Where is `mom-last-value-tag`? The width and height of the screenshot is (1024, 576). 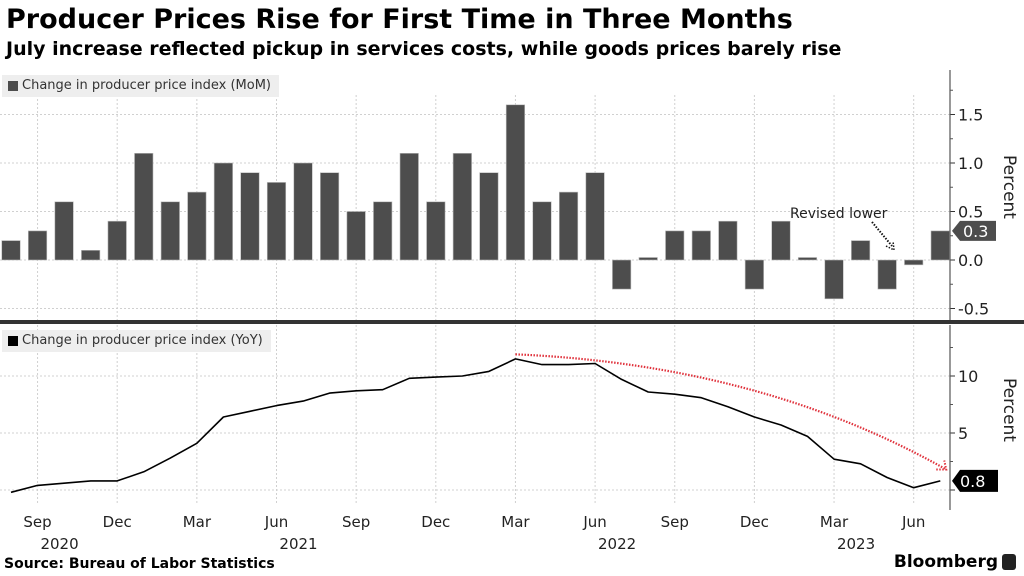
mom-last-value-tag is located at coordinates (974, 230).